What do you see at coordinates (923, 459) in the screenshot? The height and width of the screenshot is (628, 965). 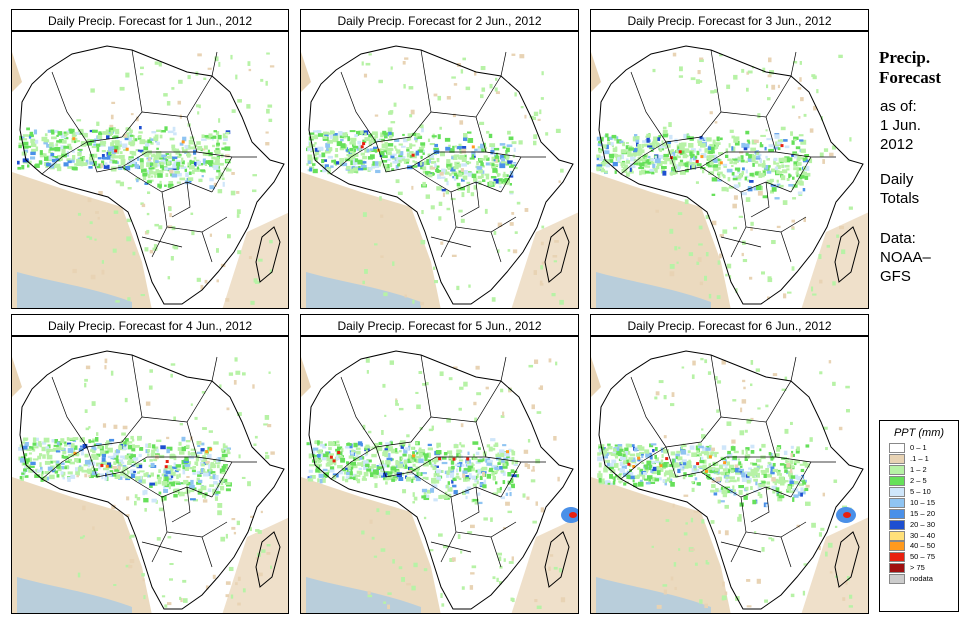 I see `legend-item: .1 – 1` at bounding box center [923, 459].